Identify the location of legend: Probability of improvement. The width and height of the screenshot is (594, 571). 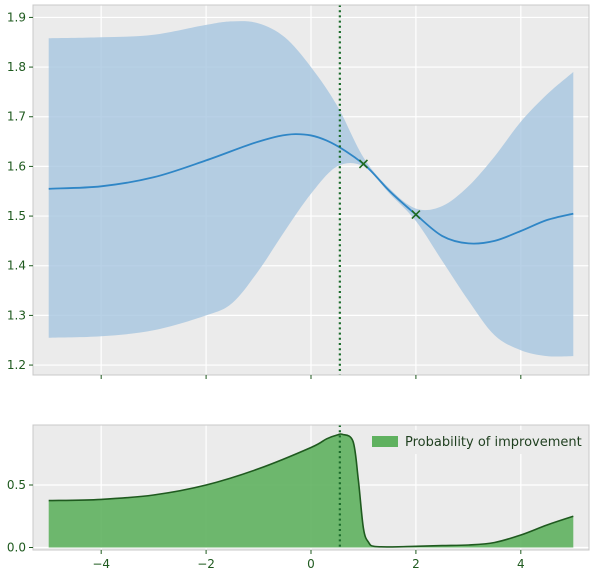
(475, 442).